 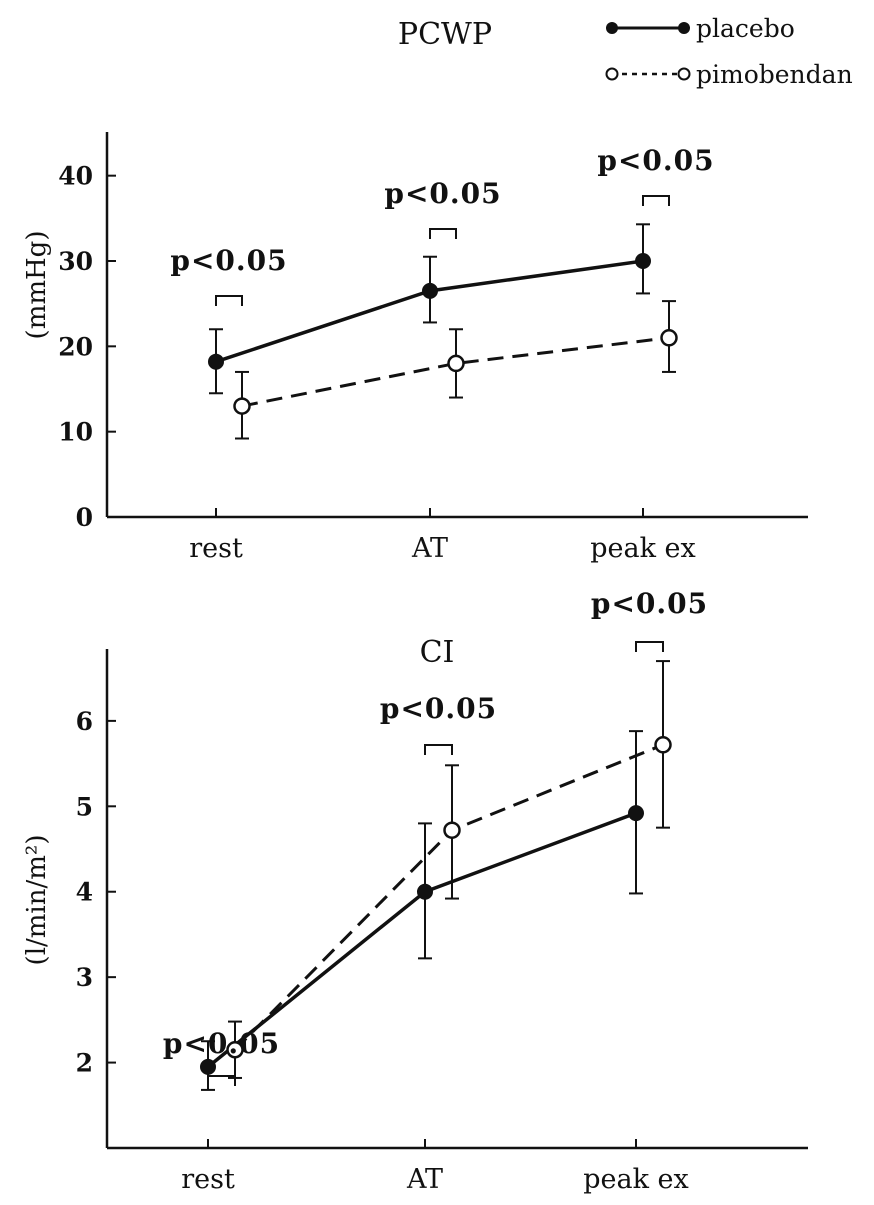 I want to click on legend-pimobendan-marker-right, so click(x=684, y=74).